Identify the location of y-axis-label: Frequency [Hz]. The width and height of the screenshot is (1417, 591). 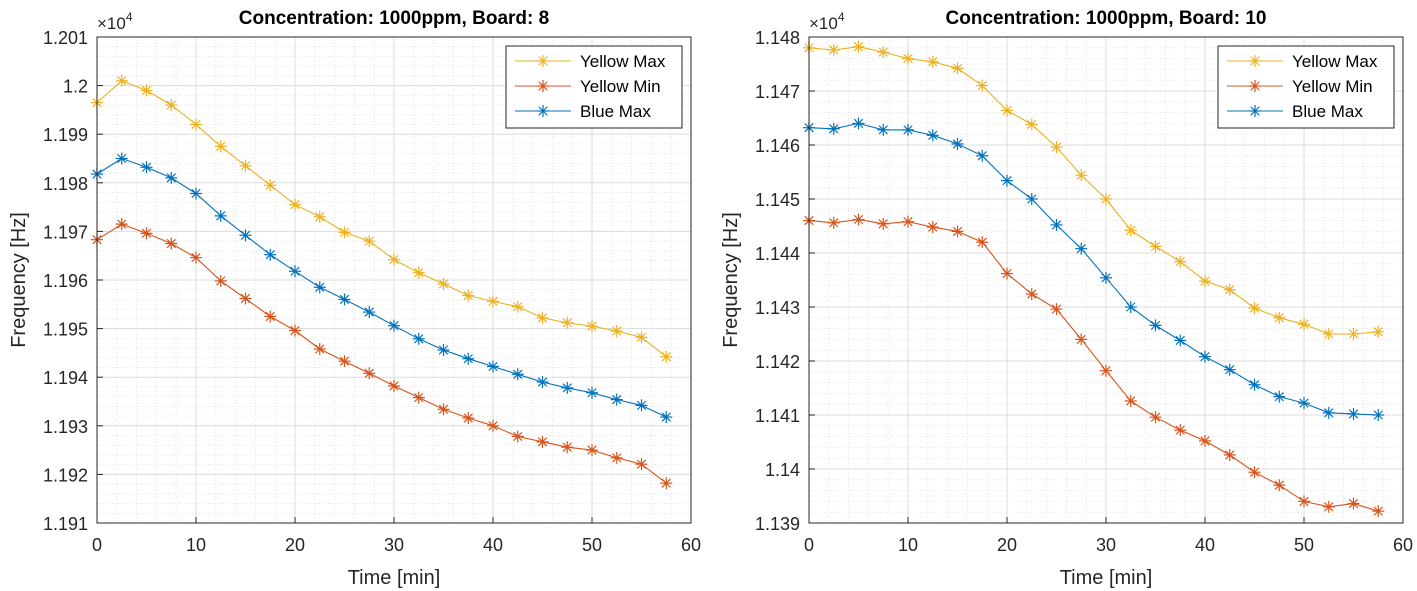
(19, 280).